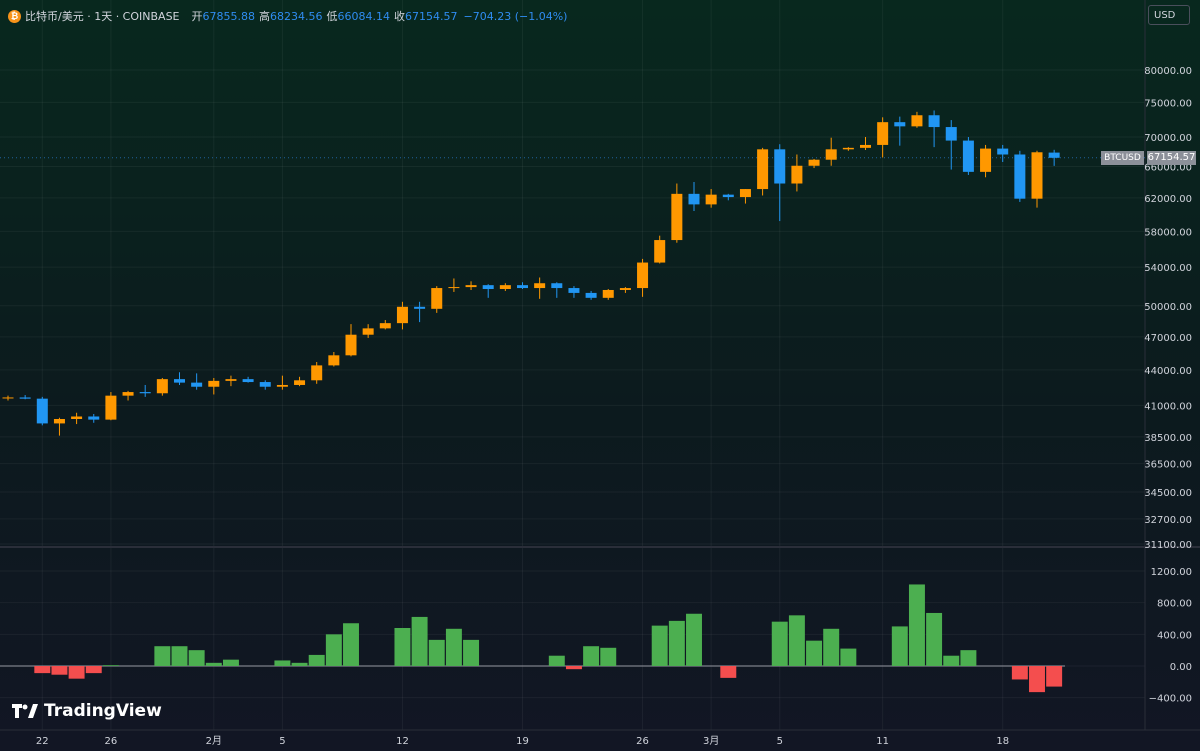  Describe the element at coordinates (87, 711) in the screenshot. I see `tradingview-logo: TradingView` at that location.